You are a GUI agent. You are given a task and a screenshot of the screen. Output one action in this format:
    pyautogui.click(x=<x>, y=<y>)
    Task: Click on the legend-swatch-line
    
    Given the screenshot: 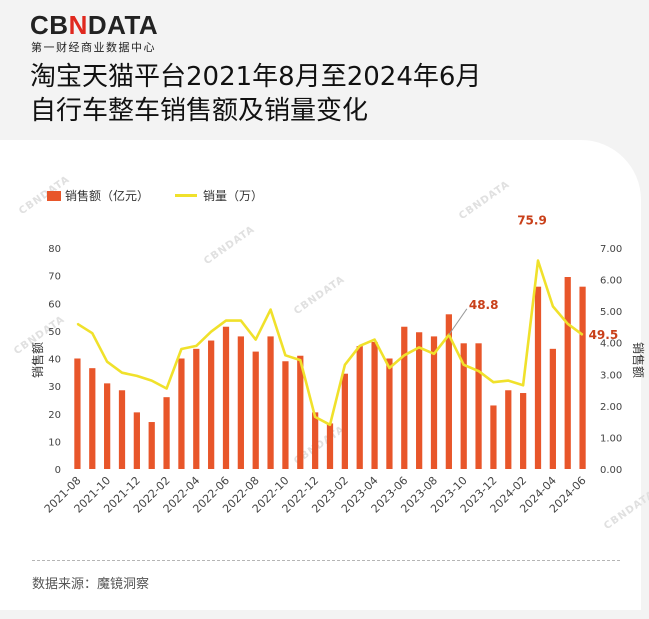 What is the action you would take?
    pyautogui.click(x=186, y=195)
    